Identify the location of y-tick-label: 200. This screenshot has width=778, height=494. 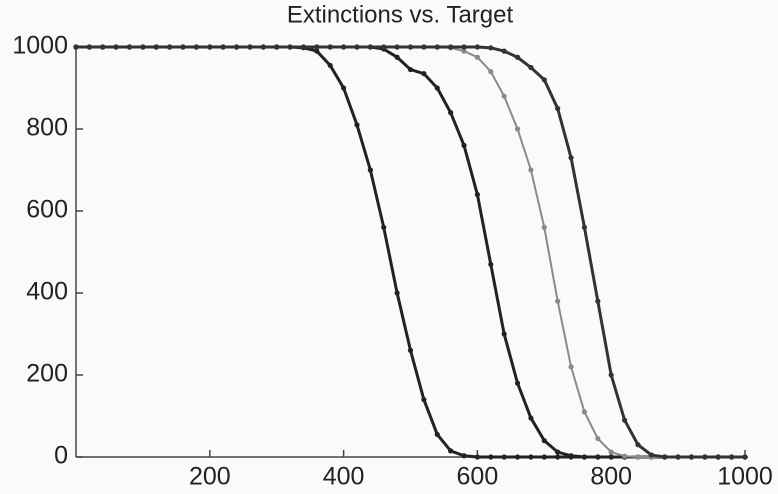
(47, 374).